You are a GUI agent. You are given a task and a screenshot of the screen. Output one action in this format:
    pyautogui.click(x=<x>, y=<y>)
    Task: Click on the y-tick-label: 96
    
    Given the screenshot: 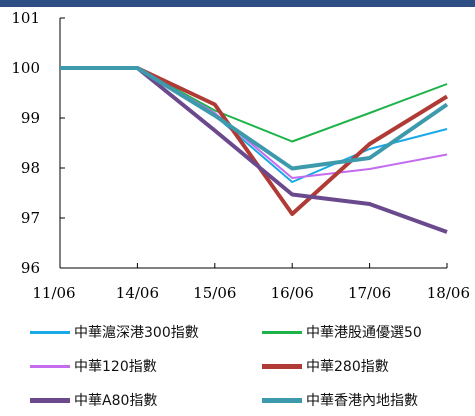 What is the action you would take?
    pyautogui.click(x=30, y=268)
    